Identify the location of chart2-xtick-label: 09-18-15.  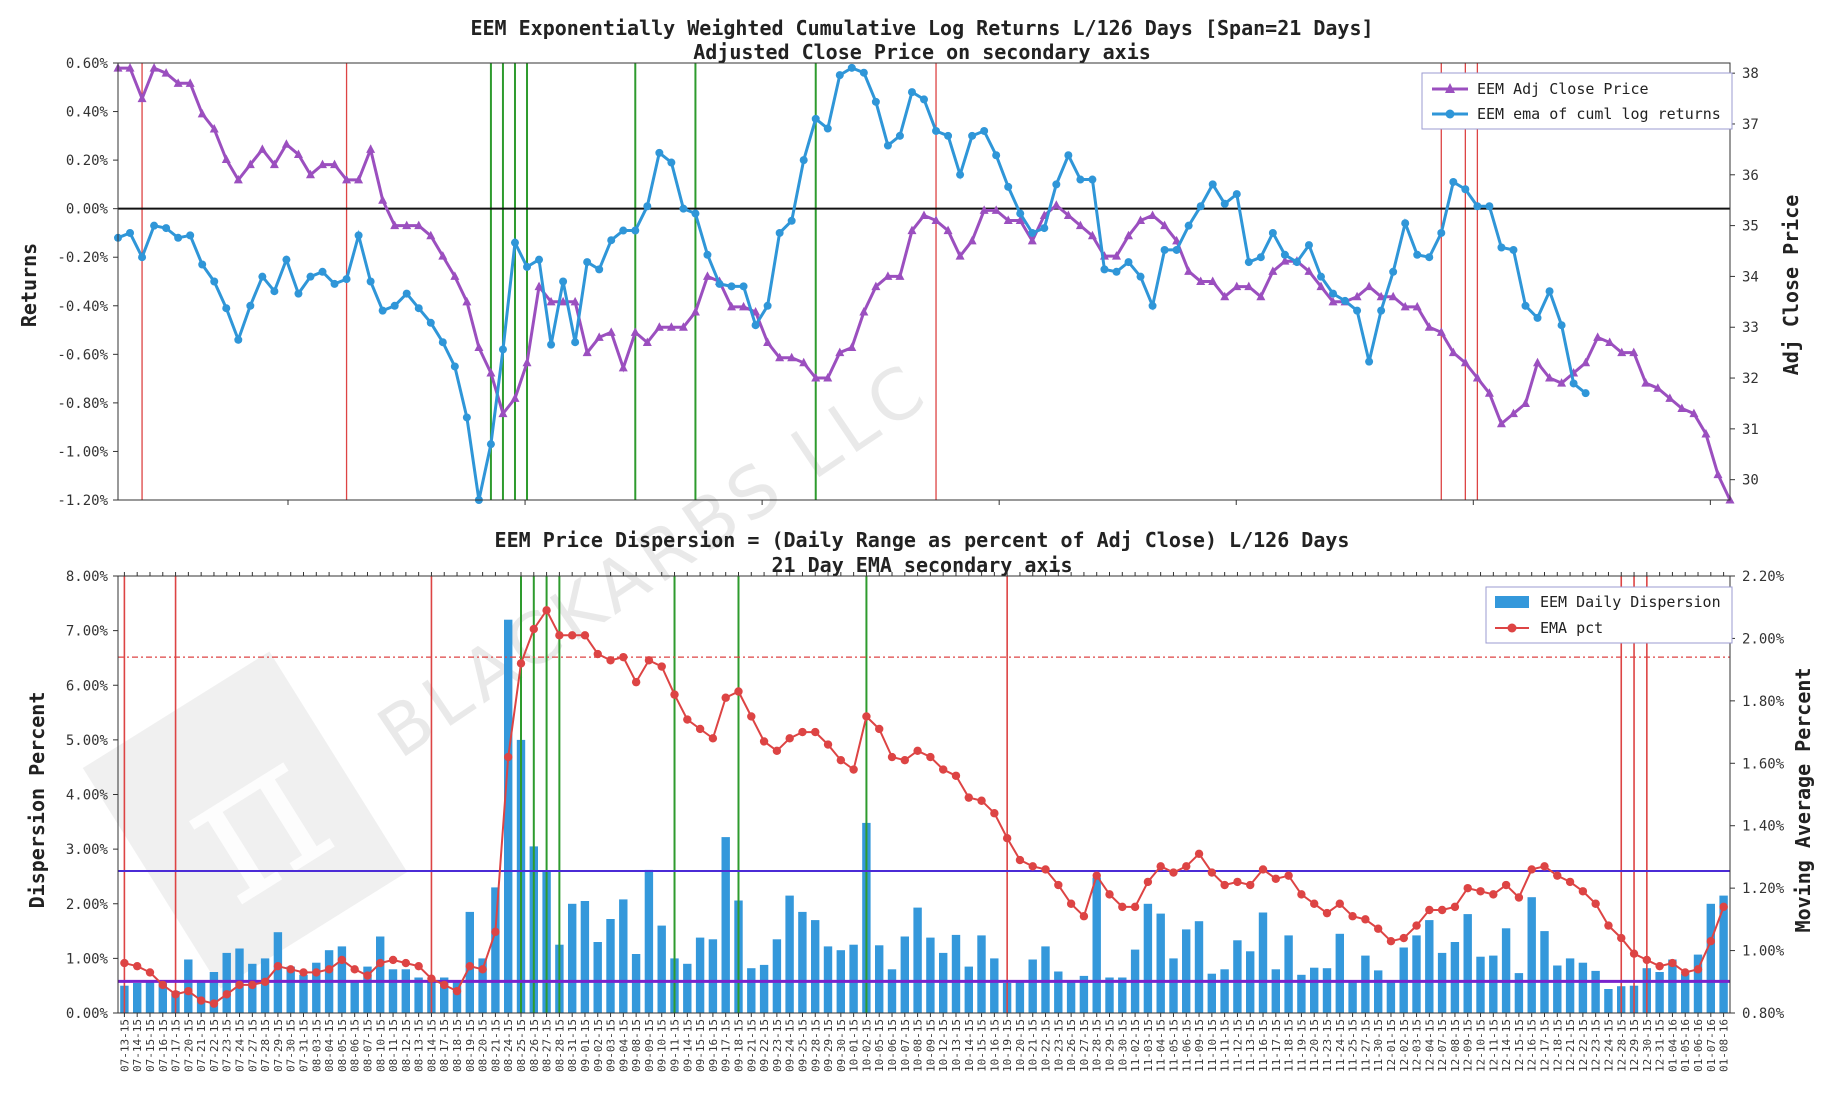
(739, 1045).